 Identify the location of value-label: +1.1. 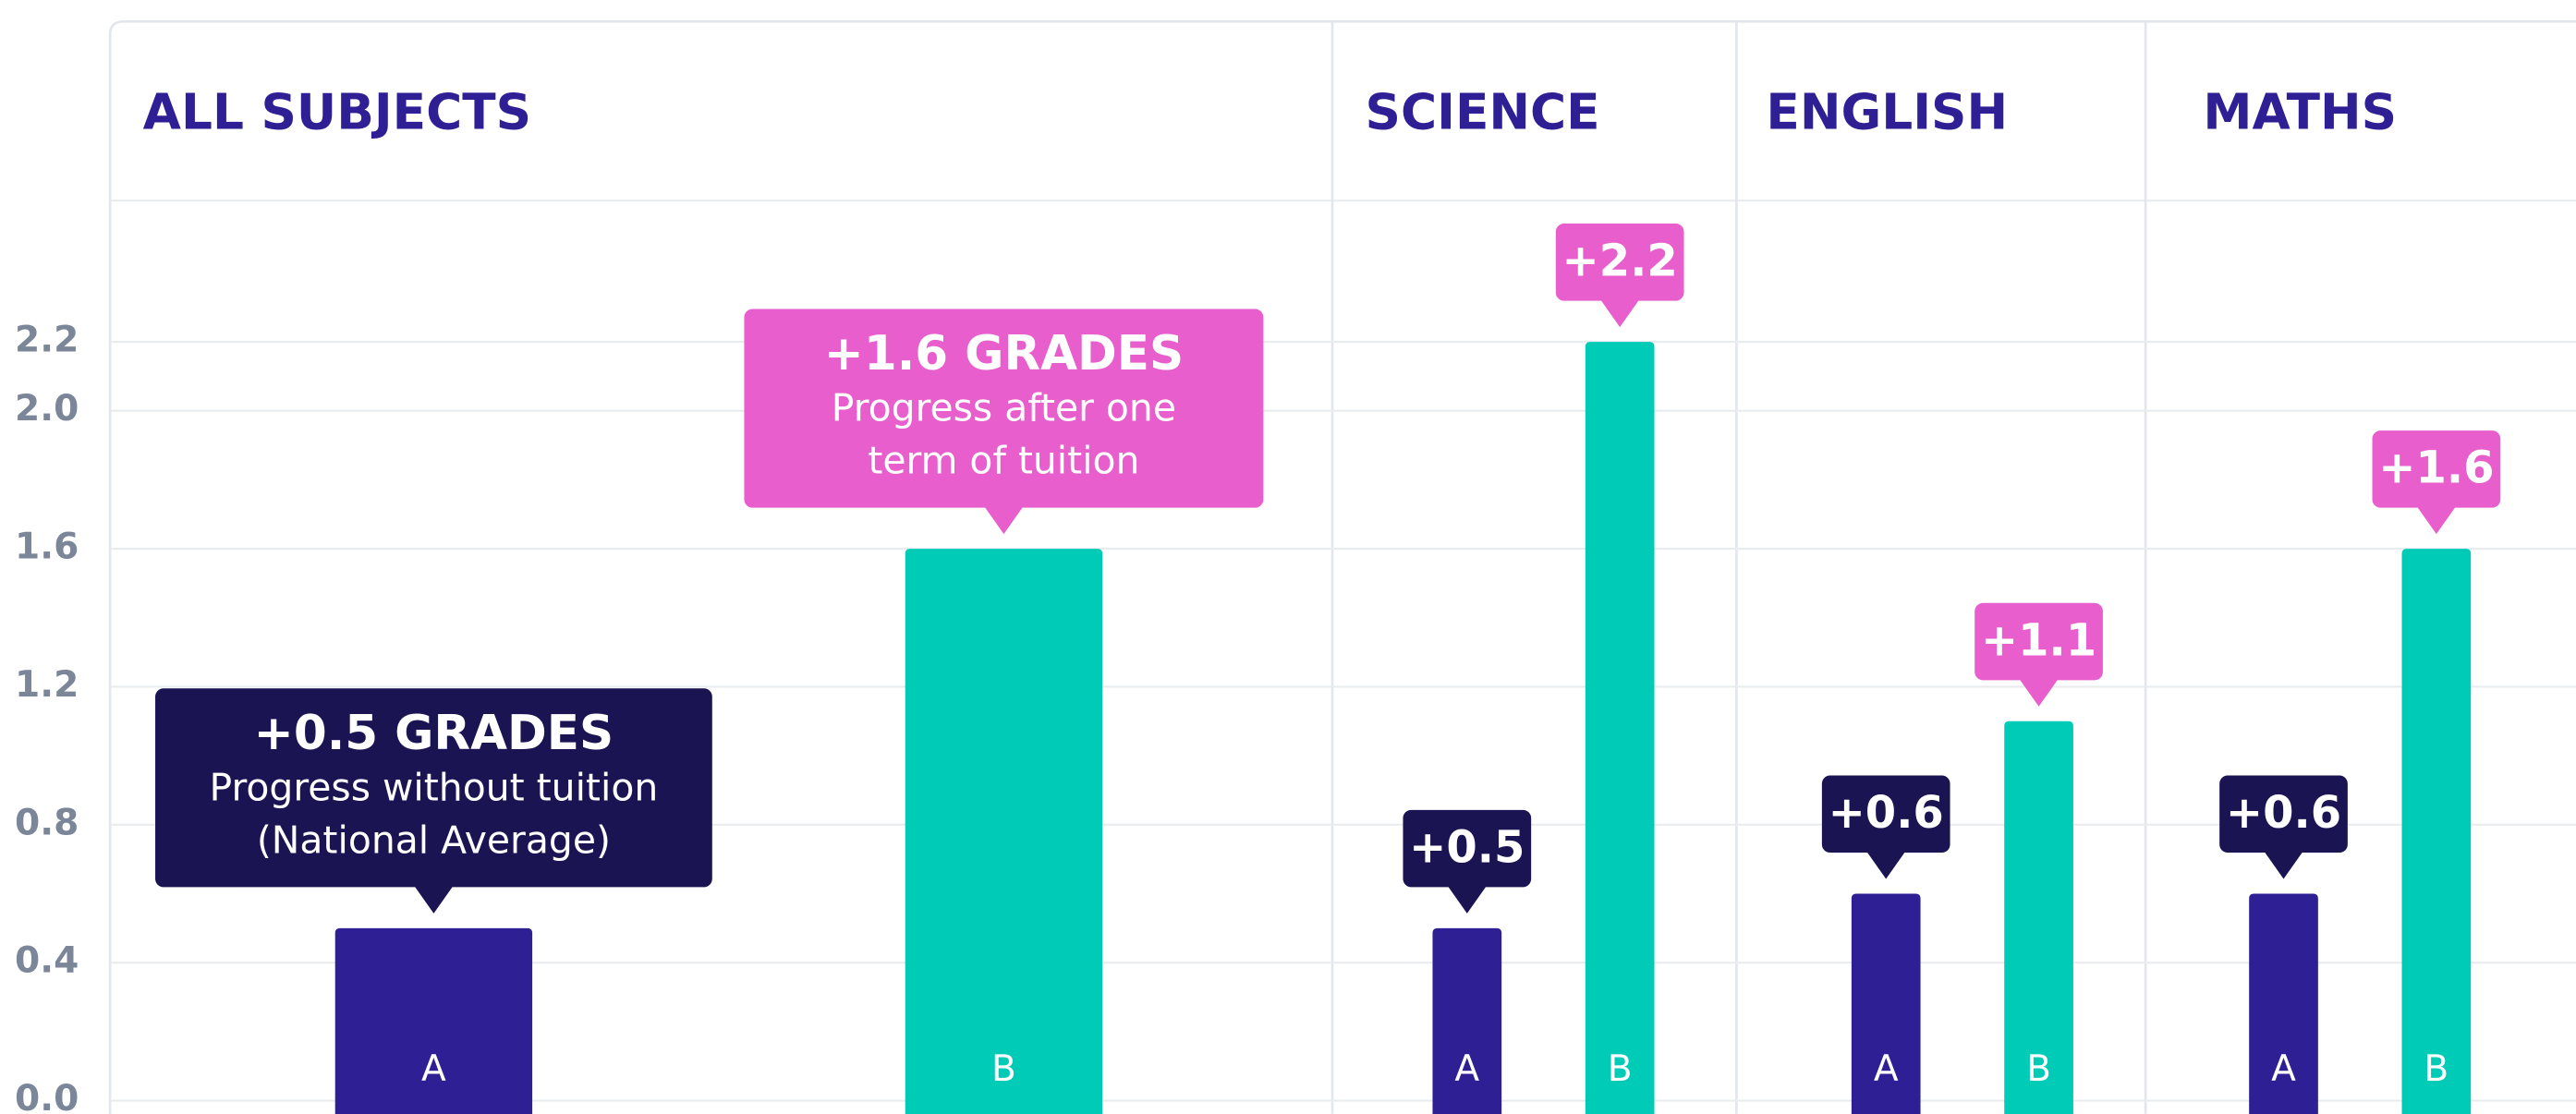
(2038, 640).